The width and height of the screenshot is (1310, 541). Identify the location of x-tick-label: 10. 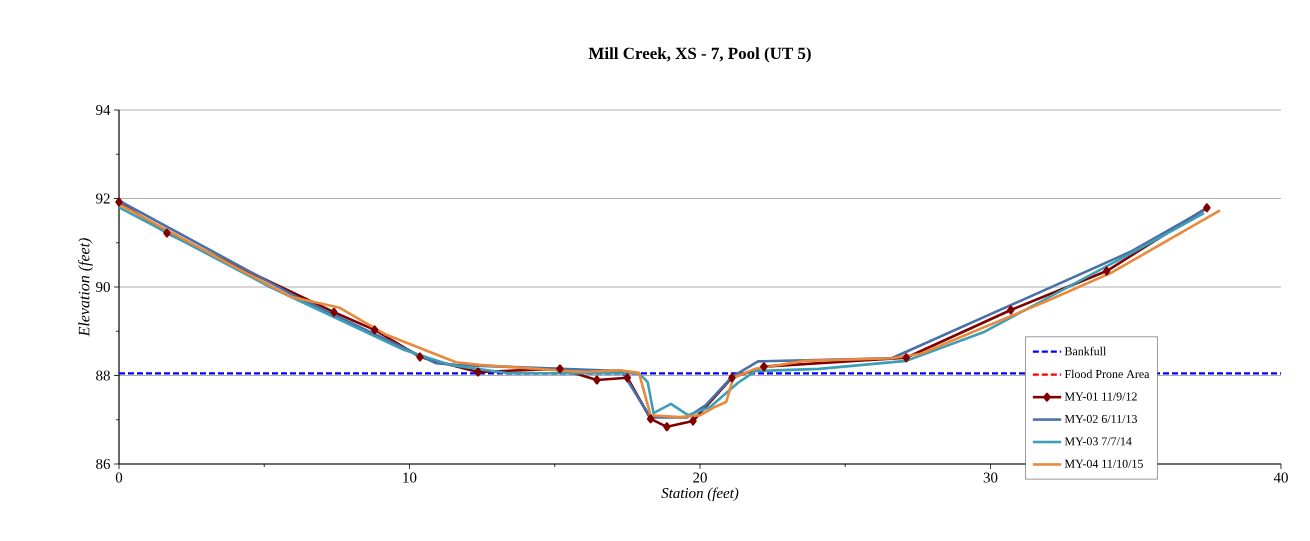
(410, 477).